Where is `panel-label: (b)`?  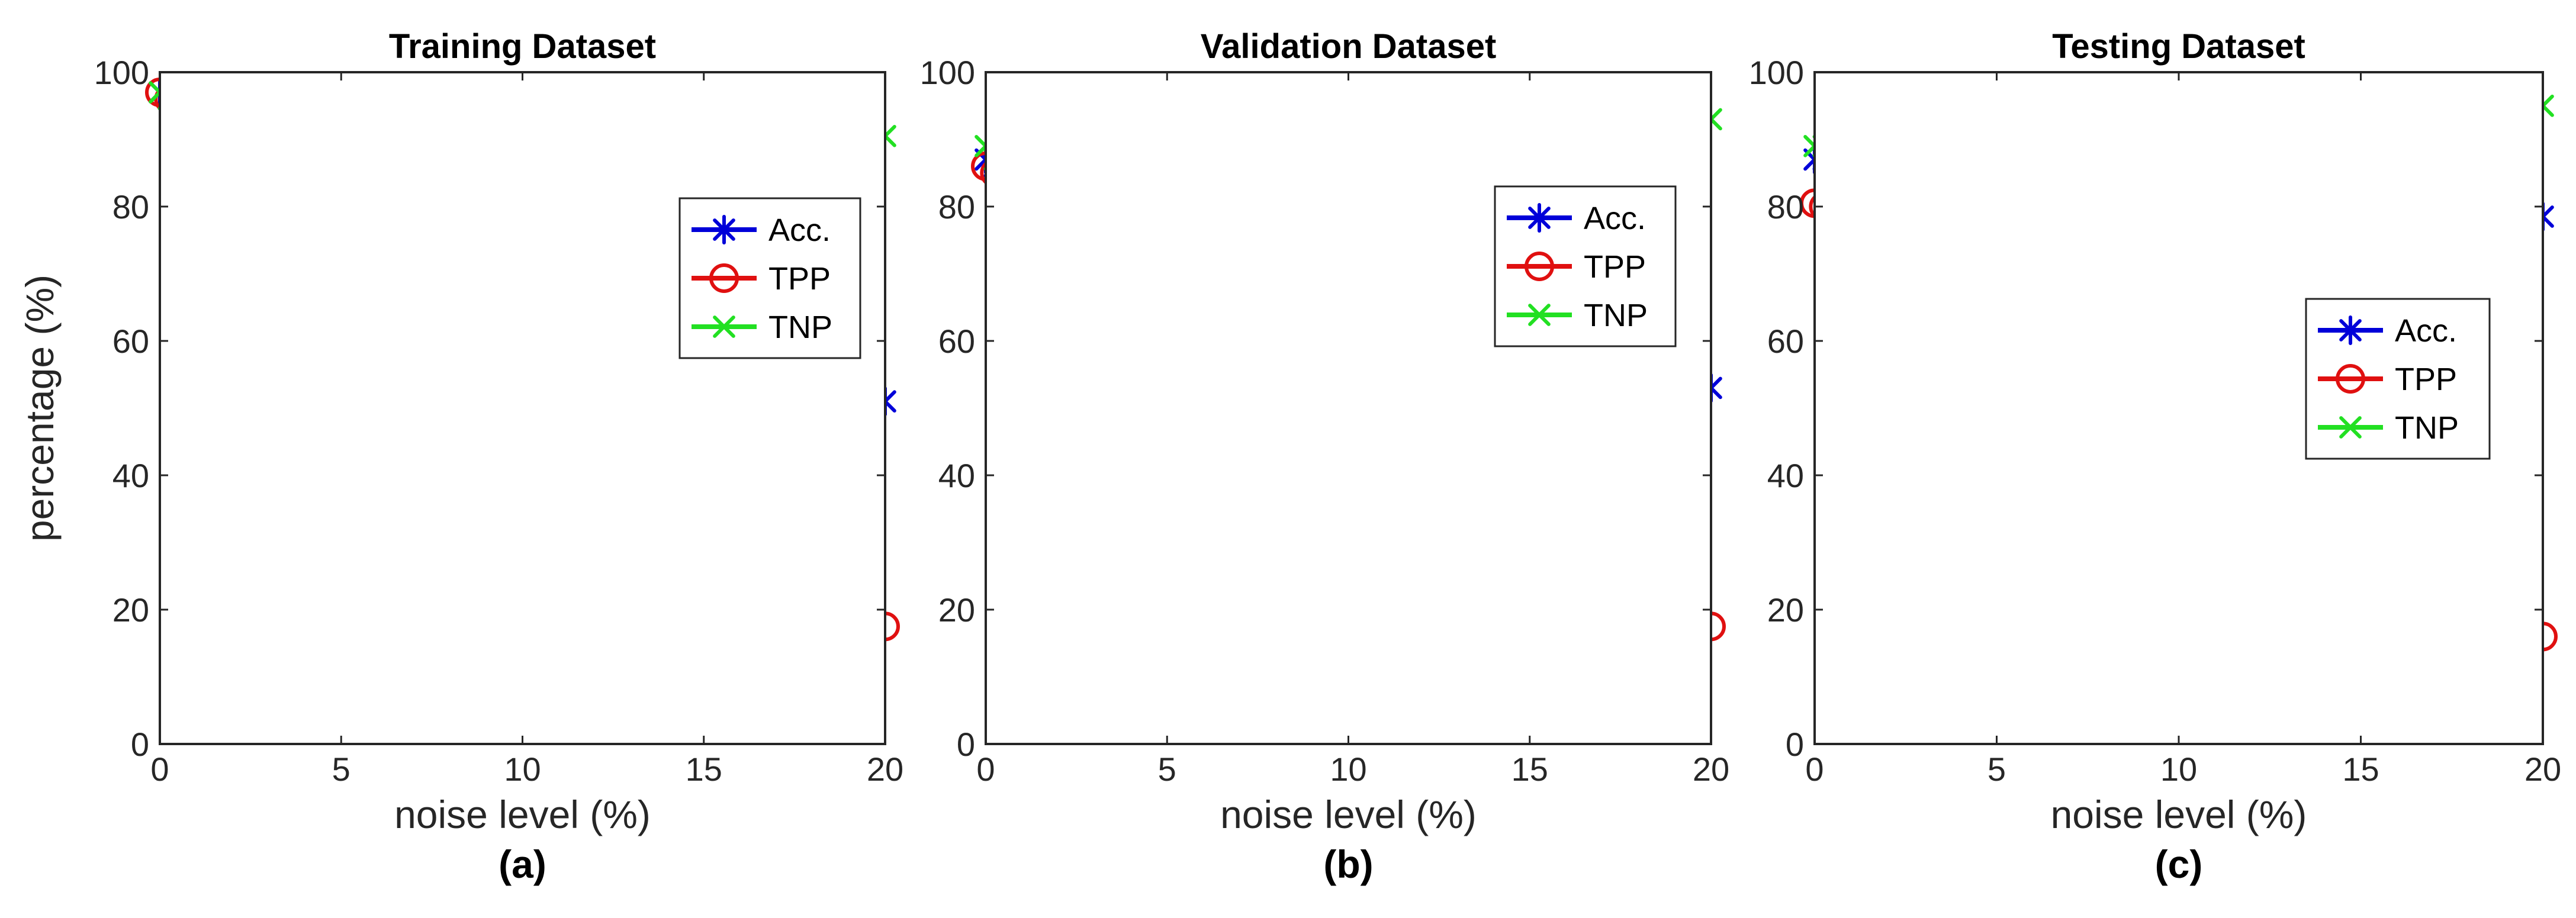 panel-label: (b) is located at coordinates (1348, 864).